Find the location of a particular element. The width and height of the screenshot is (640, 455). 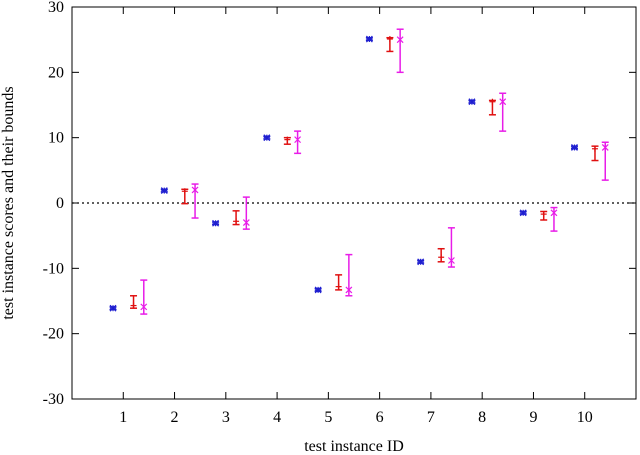

x-tick-label: 4 is located at coordinates (277, 417).